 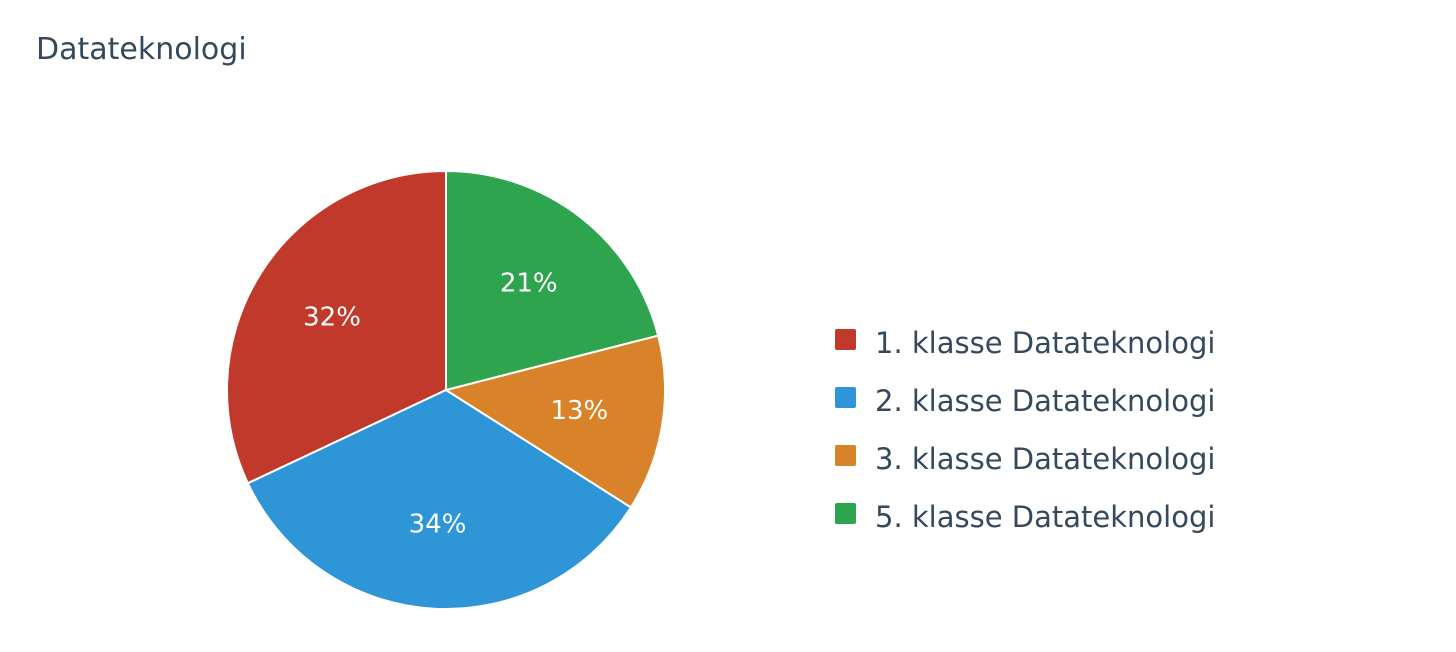 What do you see at coordinates (438, 525) in the screenshot?
I see `slice-value-label-2: 34%` at bounding box center [438, 525].